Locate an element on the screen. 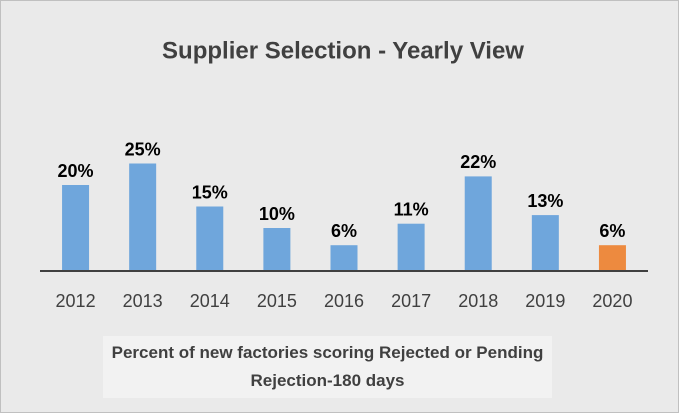  x-tick-label: 2019 is located at coordinates (545, 301).